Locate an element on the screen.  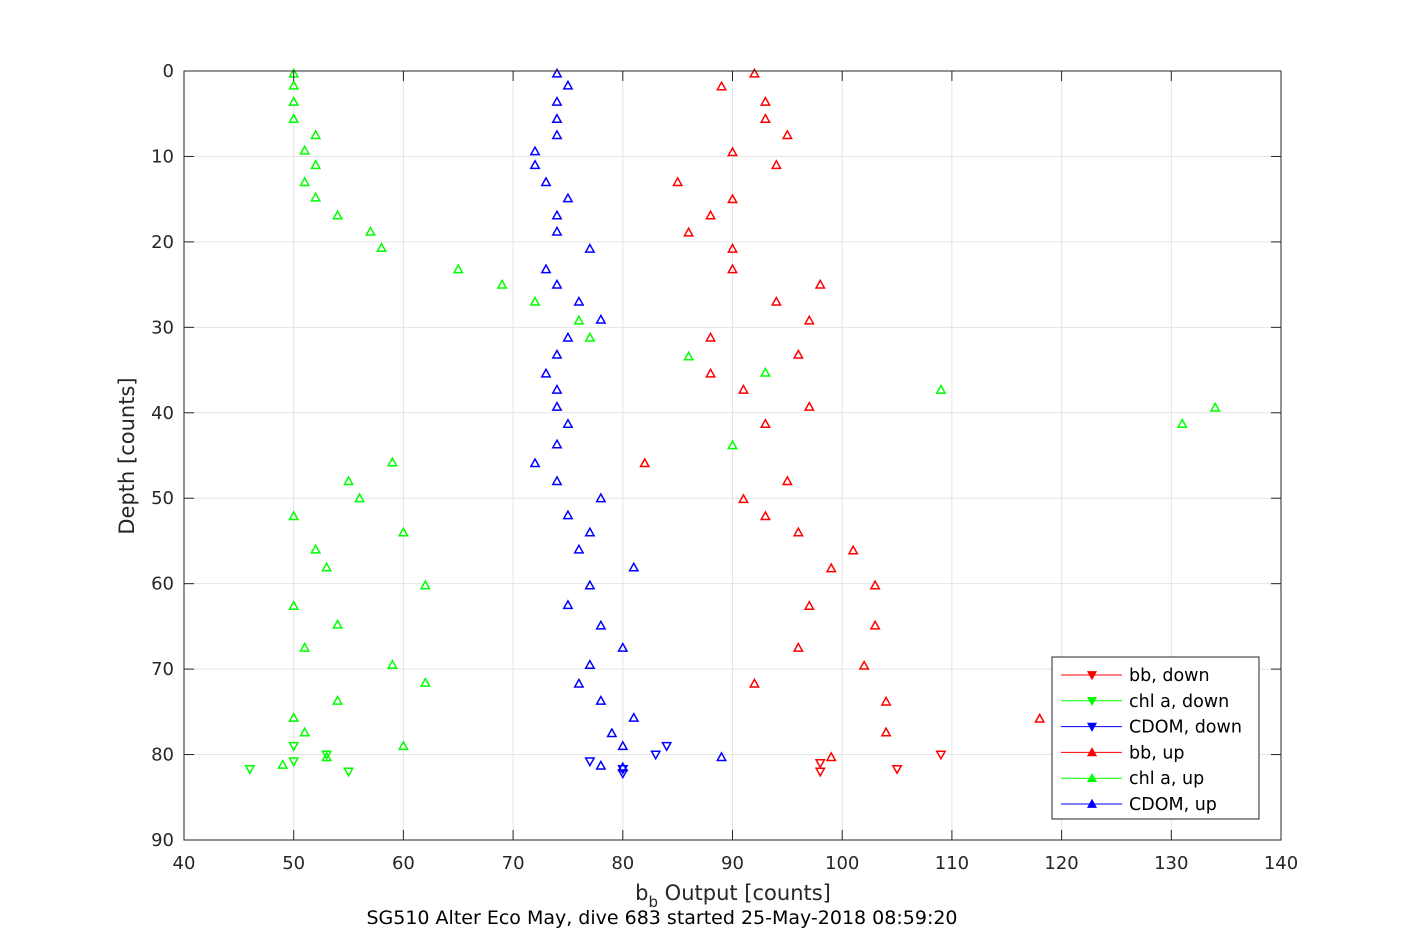
y-tick-label: 30 is located at coordinates (162, 327).